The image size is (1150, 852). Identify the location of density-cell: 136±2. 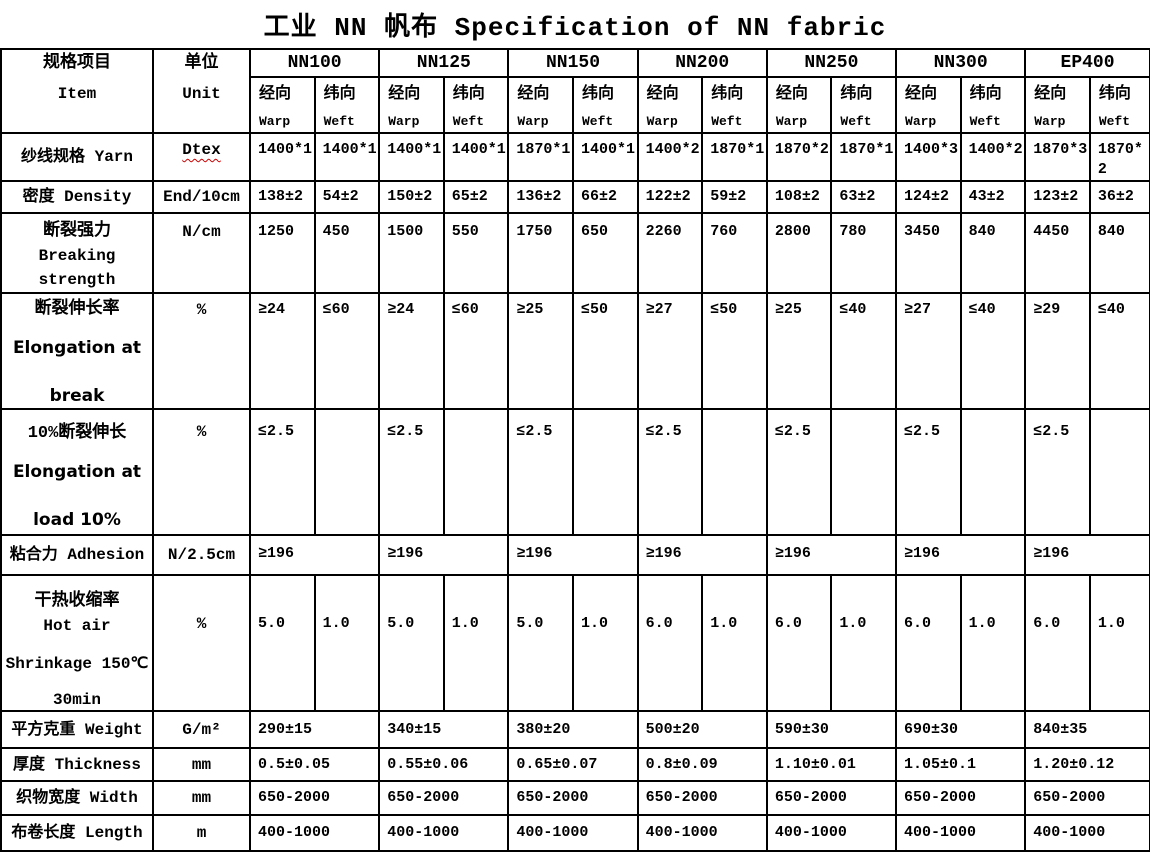
(540, 197).